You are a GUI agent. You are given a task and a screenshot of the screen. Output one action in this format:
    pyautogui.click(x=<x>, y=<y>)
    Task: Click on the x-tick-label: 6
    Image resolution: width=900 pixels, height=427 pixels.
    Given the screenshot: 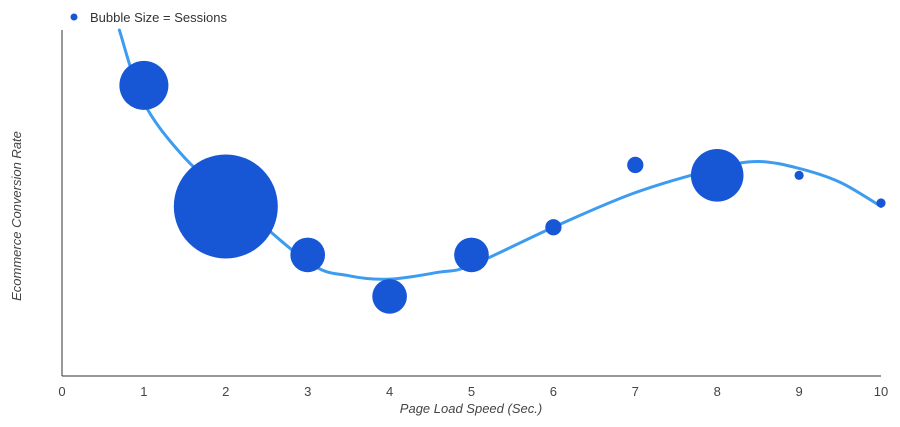 What is the action you would take?
    pyautogui.click(x=553, y=391)
    